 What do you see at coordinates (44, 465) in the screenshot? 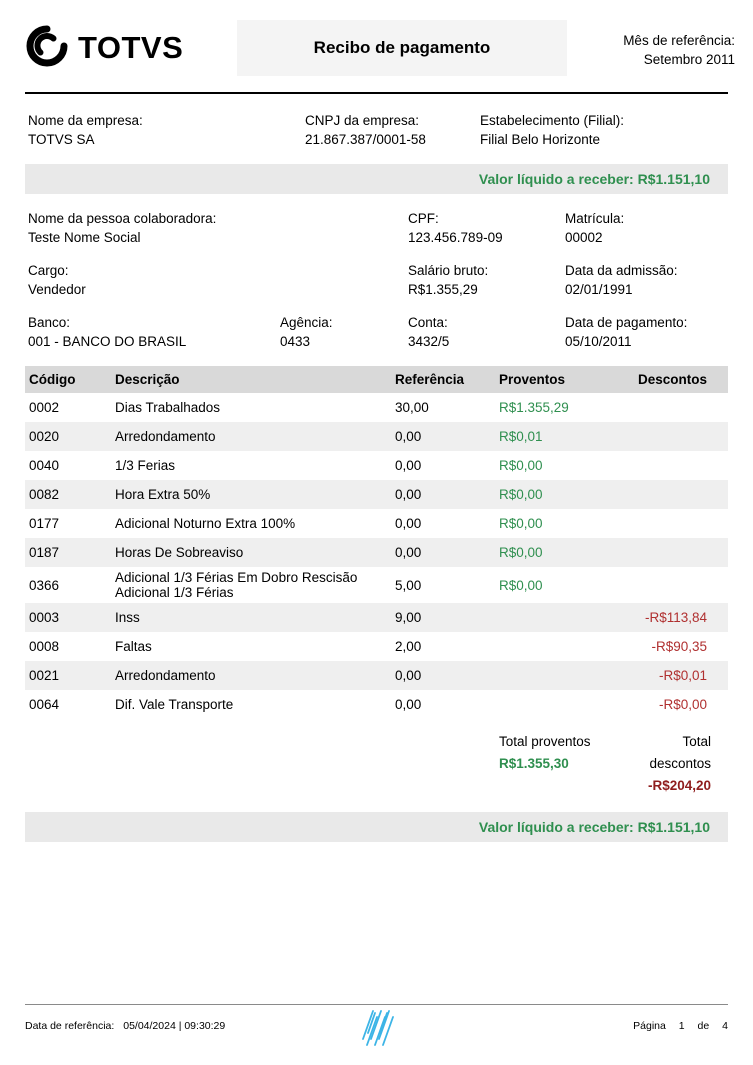
I see `cell-codigo: 0040` at bounding box center [44, 465].